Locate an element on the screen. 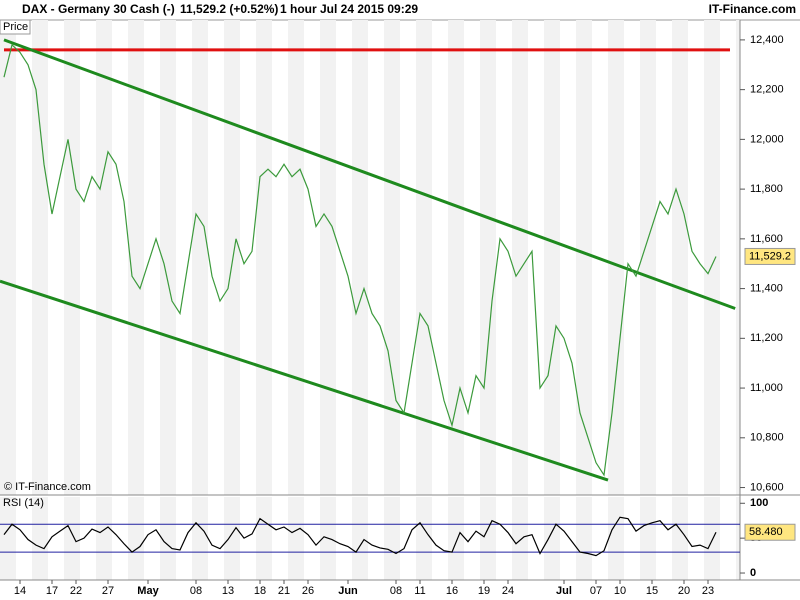  interval: 1 hour is located at coordinates (298, 9).